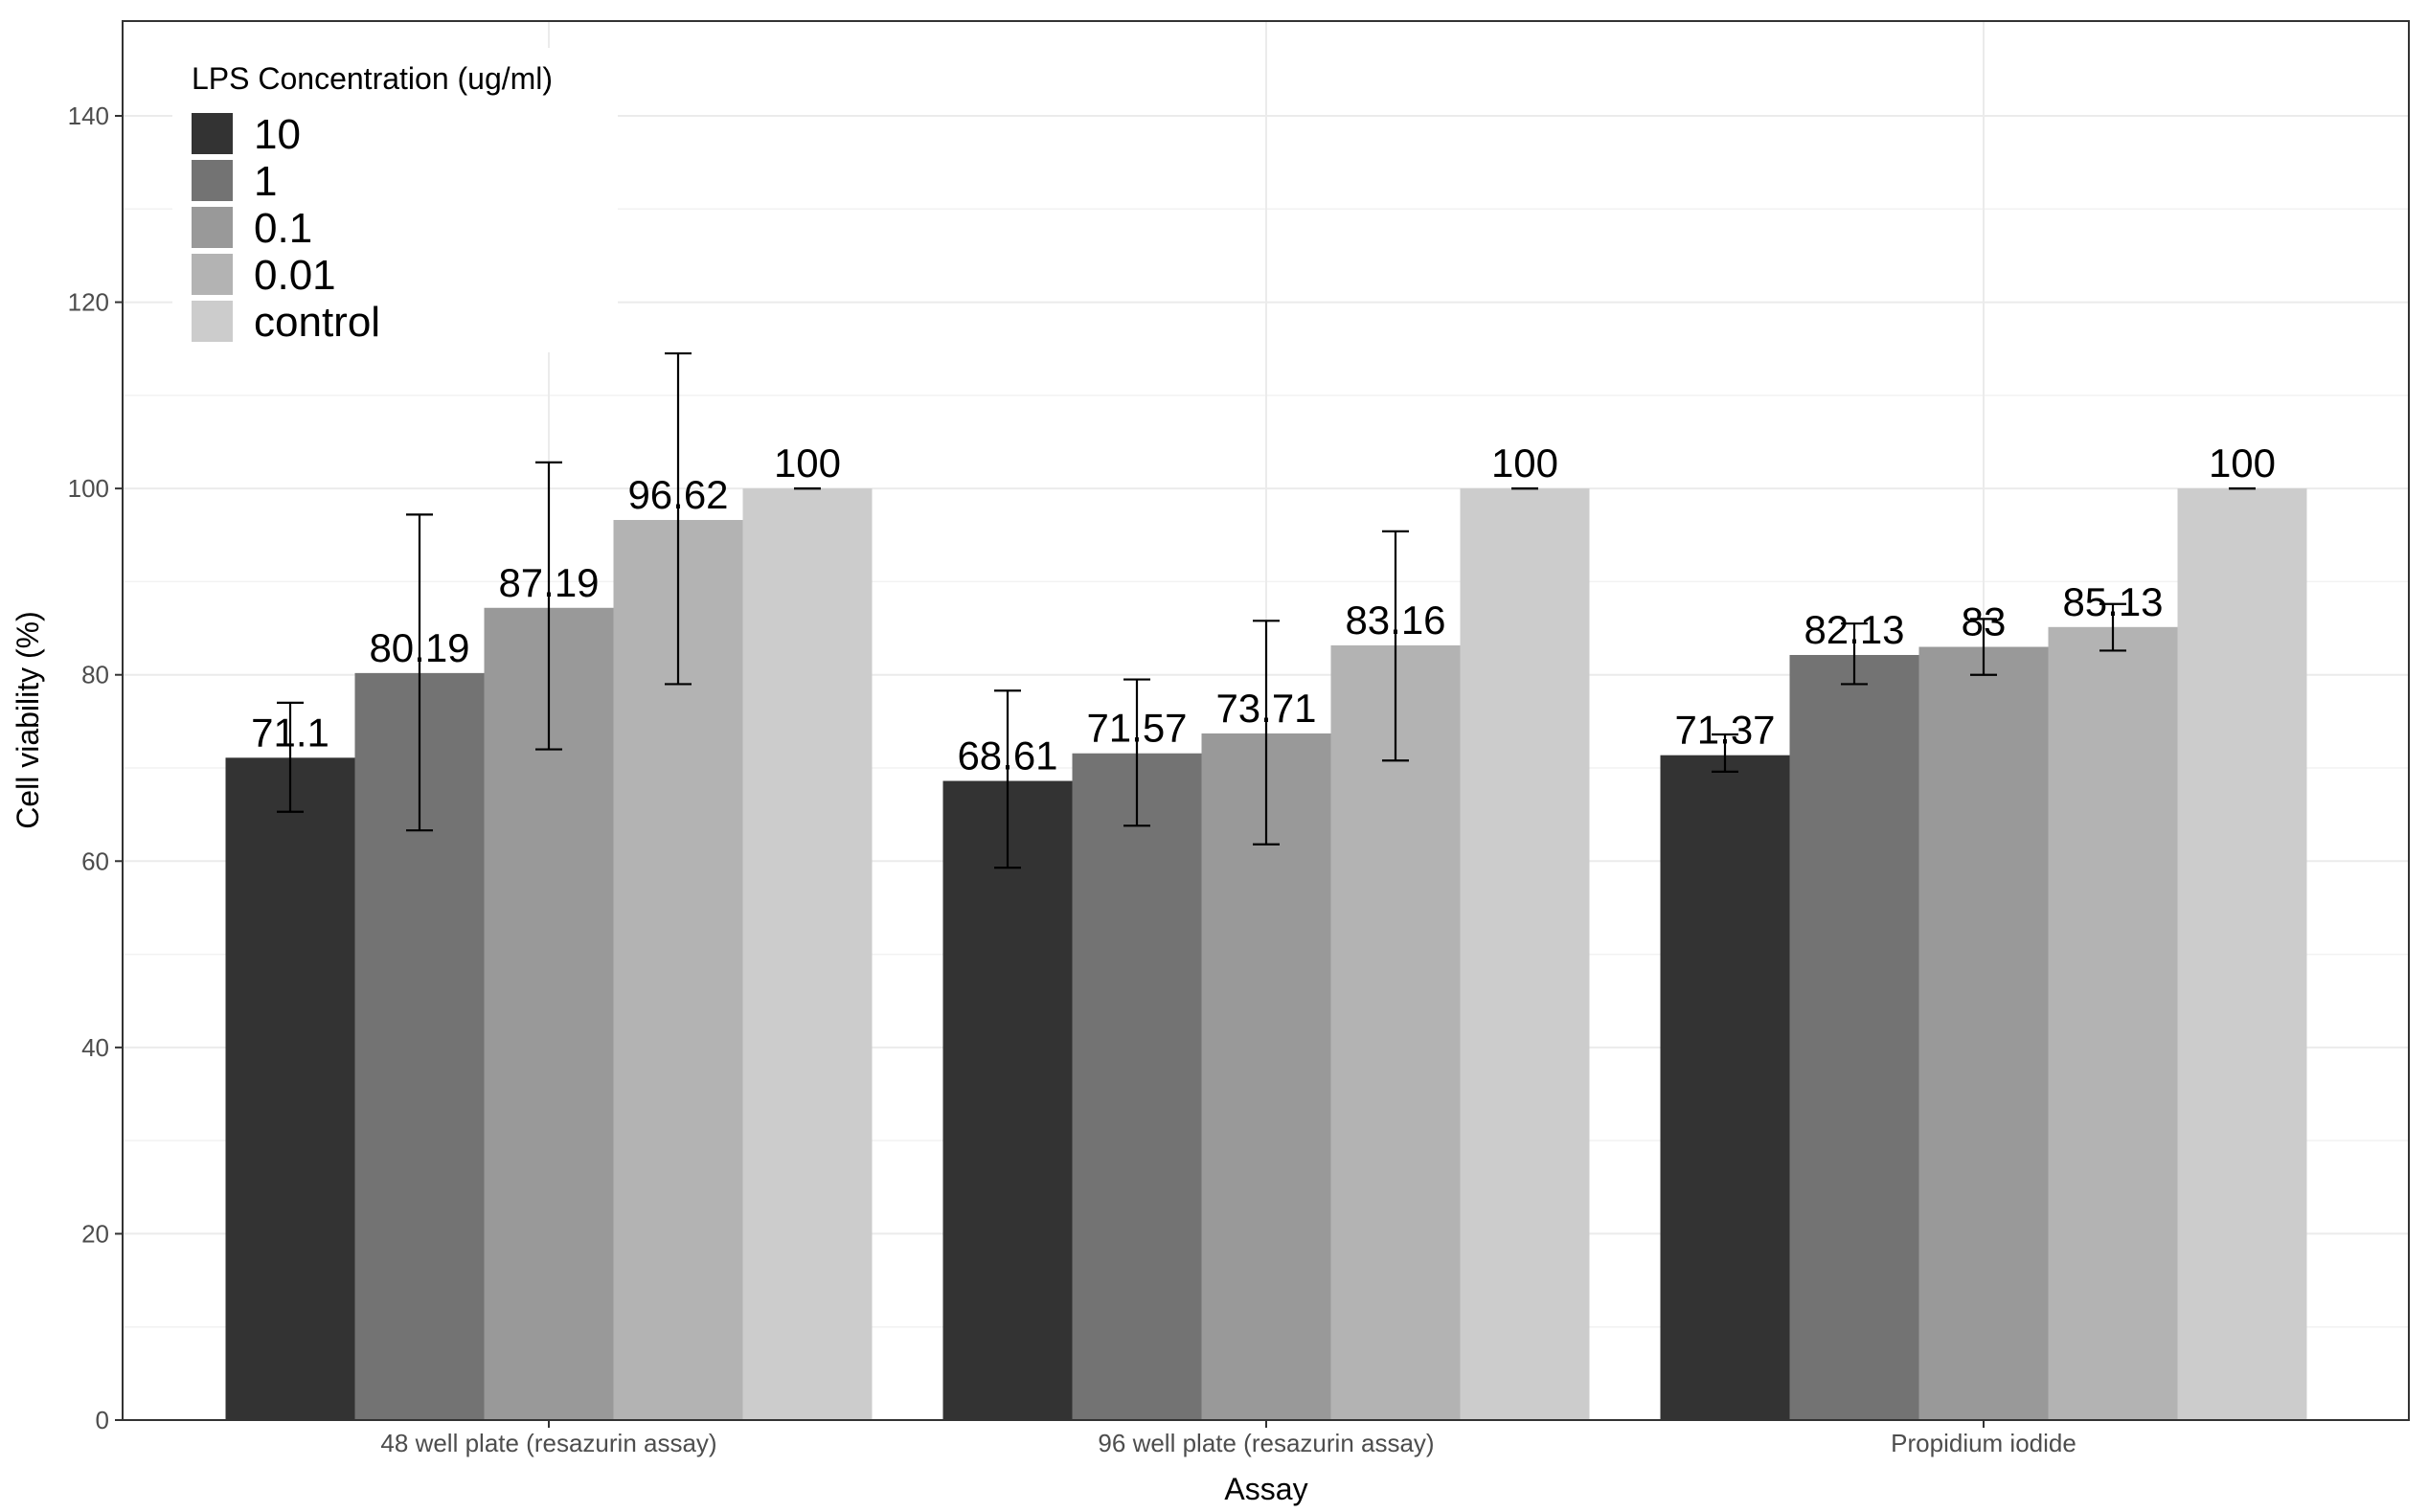 This screenshot has width=2428, height=1512. Describe the element at coordinates (1854, 629) in the screenshot. I see `data-label: 82.13` at that location.